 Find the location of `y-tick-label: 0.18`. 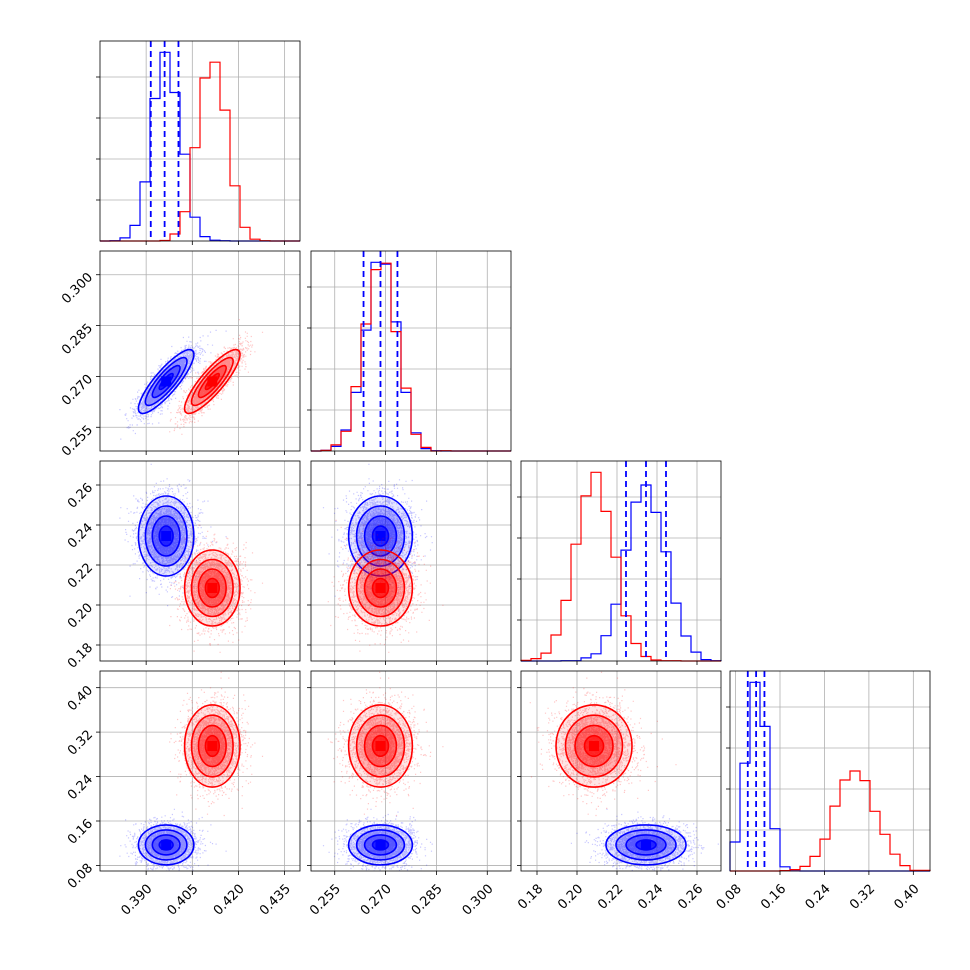

y-tick-label: 0.18 is located at coordinates (80, 655).